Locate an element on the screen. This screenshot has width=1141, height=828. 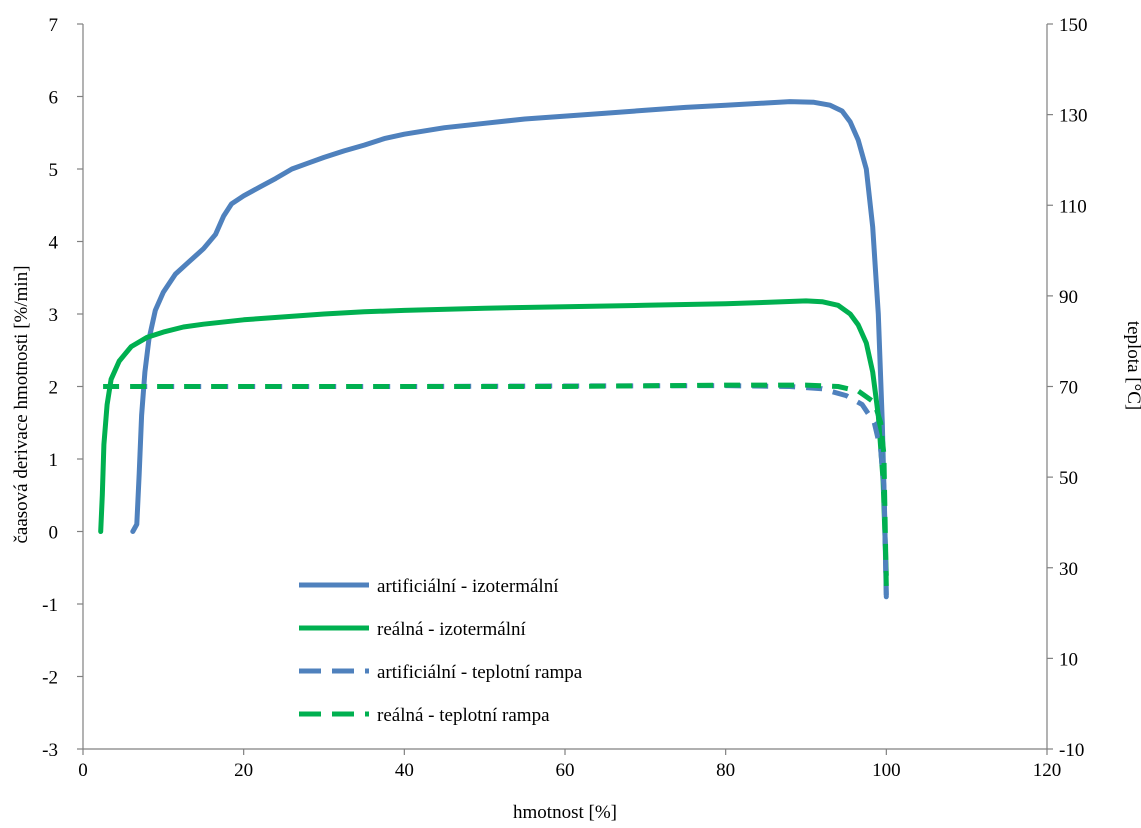
x-tick-label: 40 is located at coordinates (404, 770).